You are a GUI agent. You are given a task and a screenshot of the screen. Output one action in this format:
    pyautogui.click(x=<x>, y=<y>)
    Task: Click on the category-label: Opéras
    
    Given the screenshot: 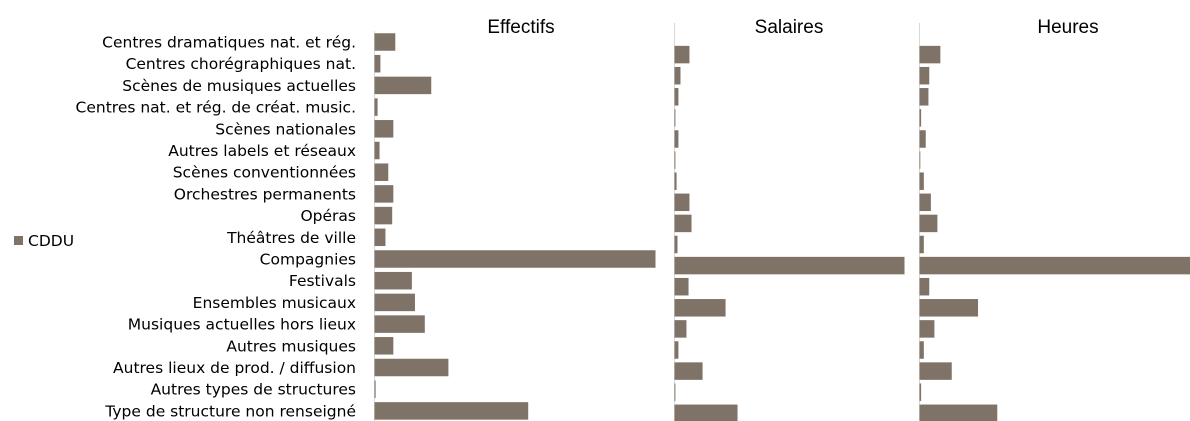 What is the action you would take?
    pyautogui.click(x=328, y=216)
    